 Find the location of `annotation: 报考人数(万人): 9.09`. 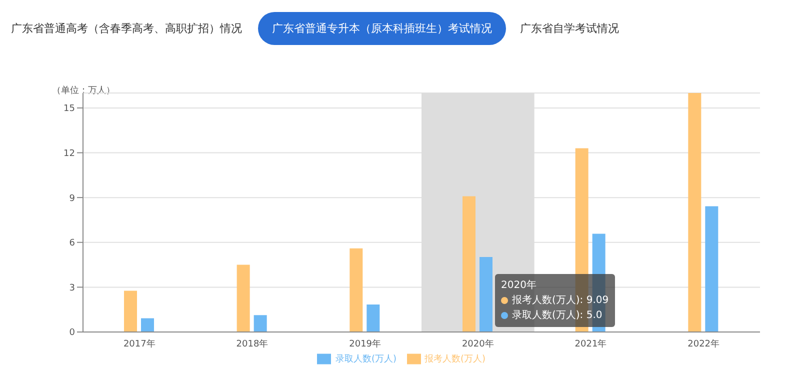

annotation: 报考人数(万人): 9.09 is located at coordinates (560, 301).